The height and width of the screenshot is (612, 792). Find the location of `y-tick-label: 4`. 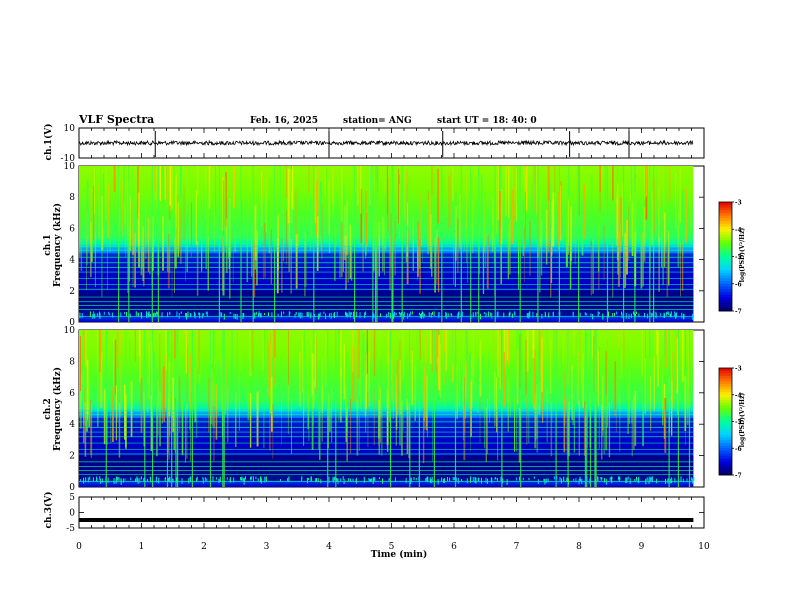

y-tick-label: 4 is located at coordinates (72, 425).